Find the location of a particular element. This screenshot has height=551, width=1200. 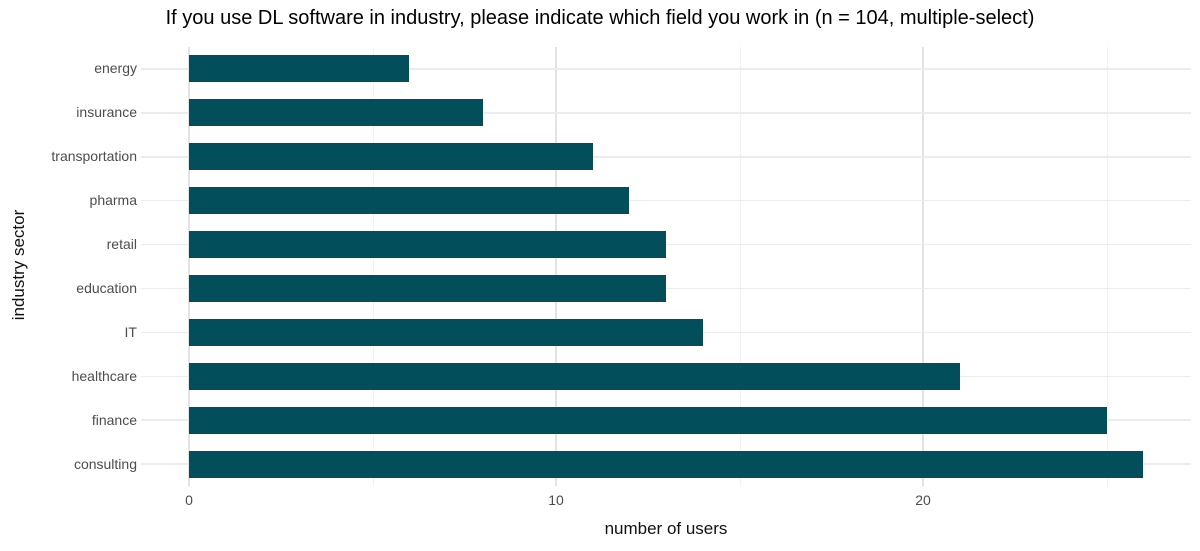

y-tick-label-transportation: transportation is located at coordinates (94, 156).